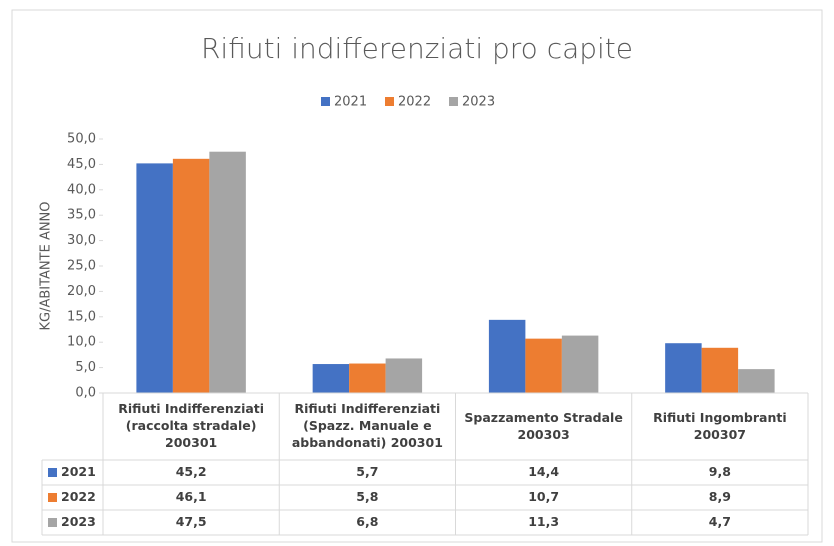  Describe the element at coordinates (720, 425) in the screenshot. I see `x-tick-label: Rifiuti Ingombranti 200307` at that location.